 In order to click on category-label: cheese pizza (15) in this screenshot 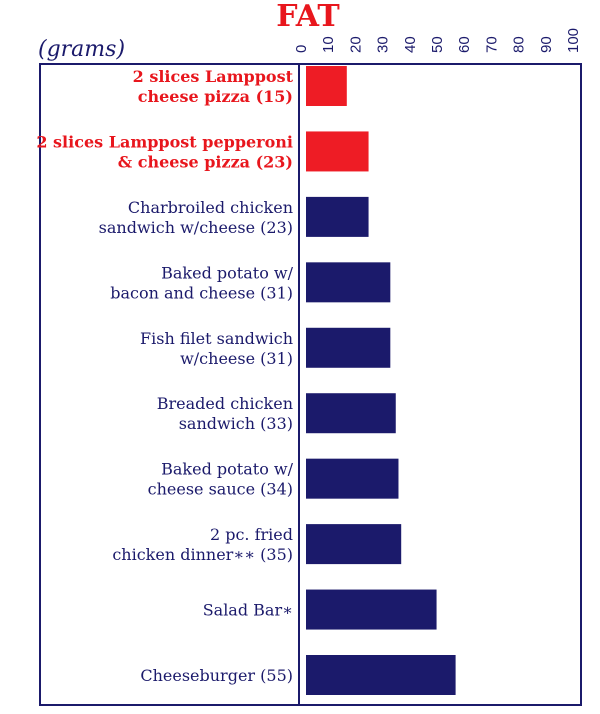, I will do `click(215, 96)`.